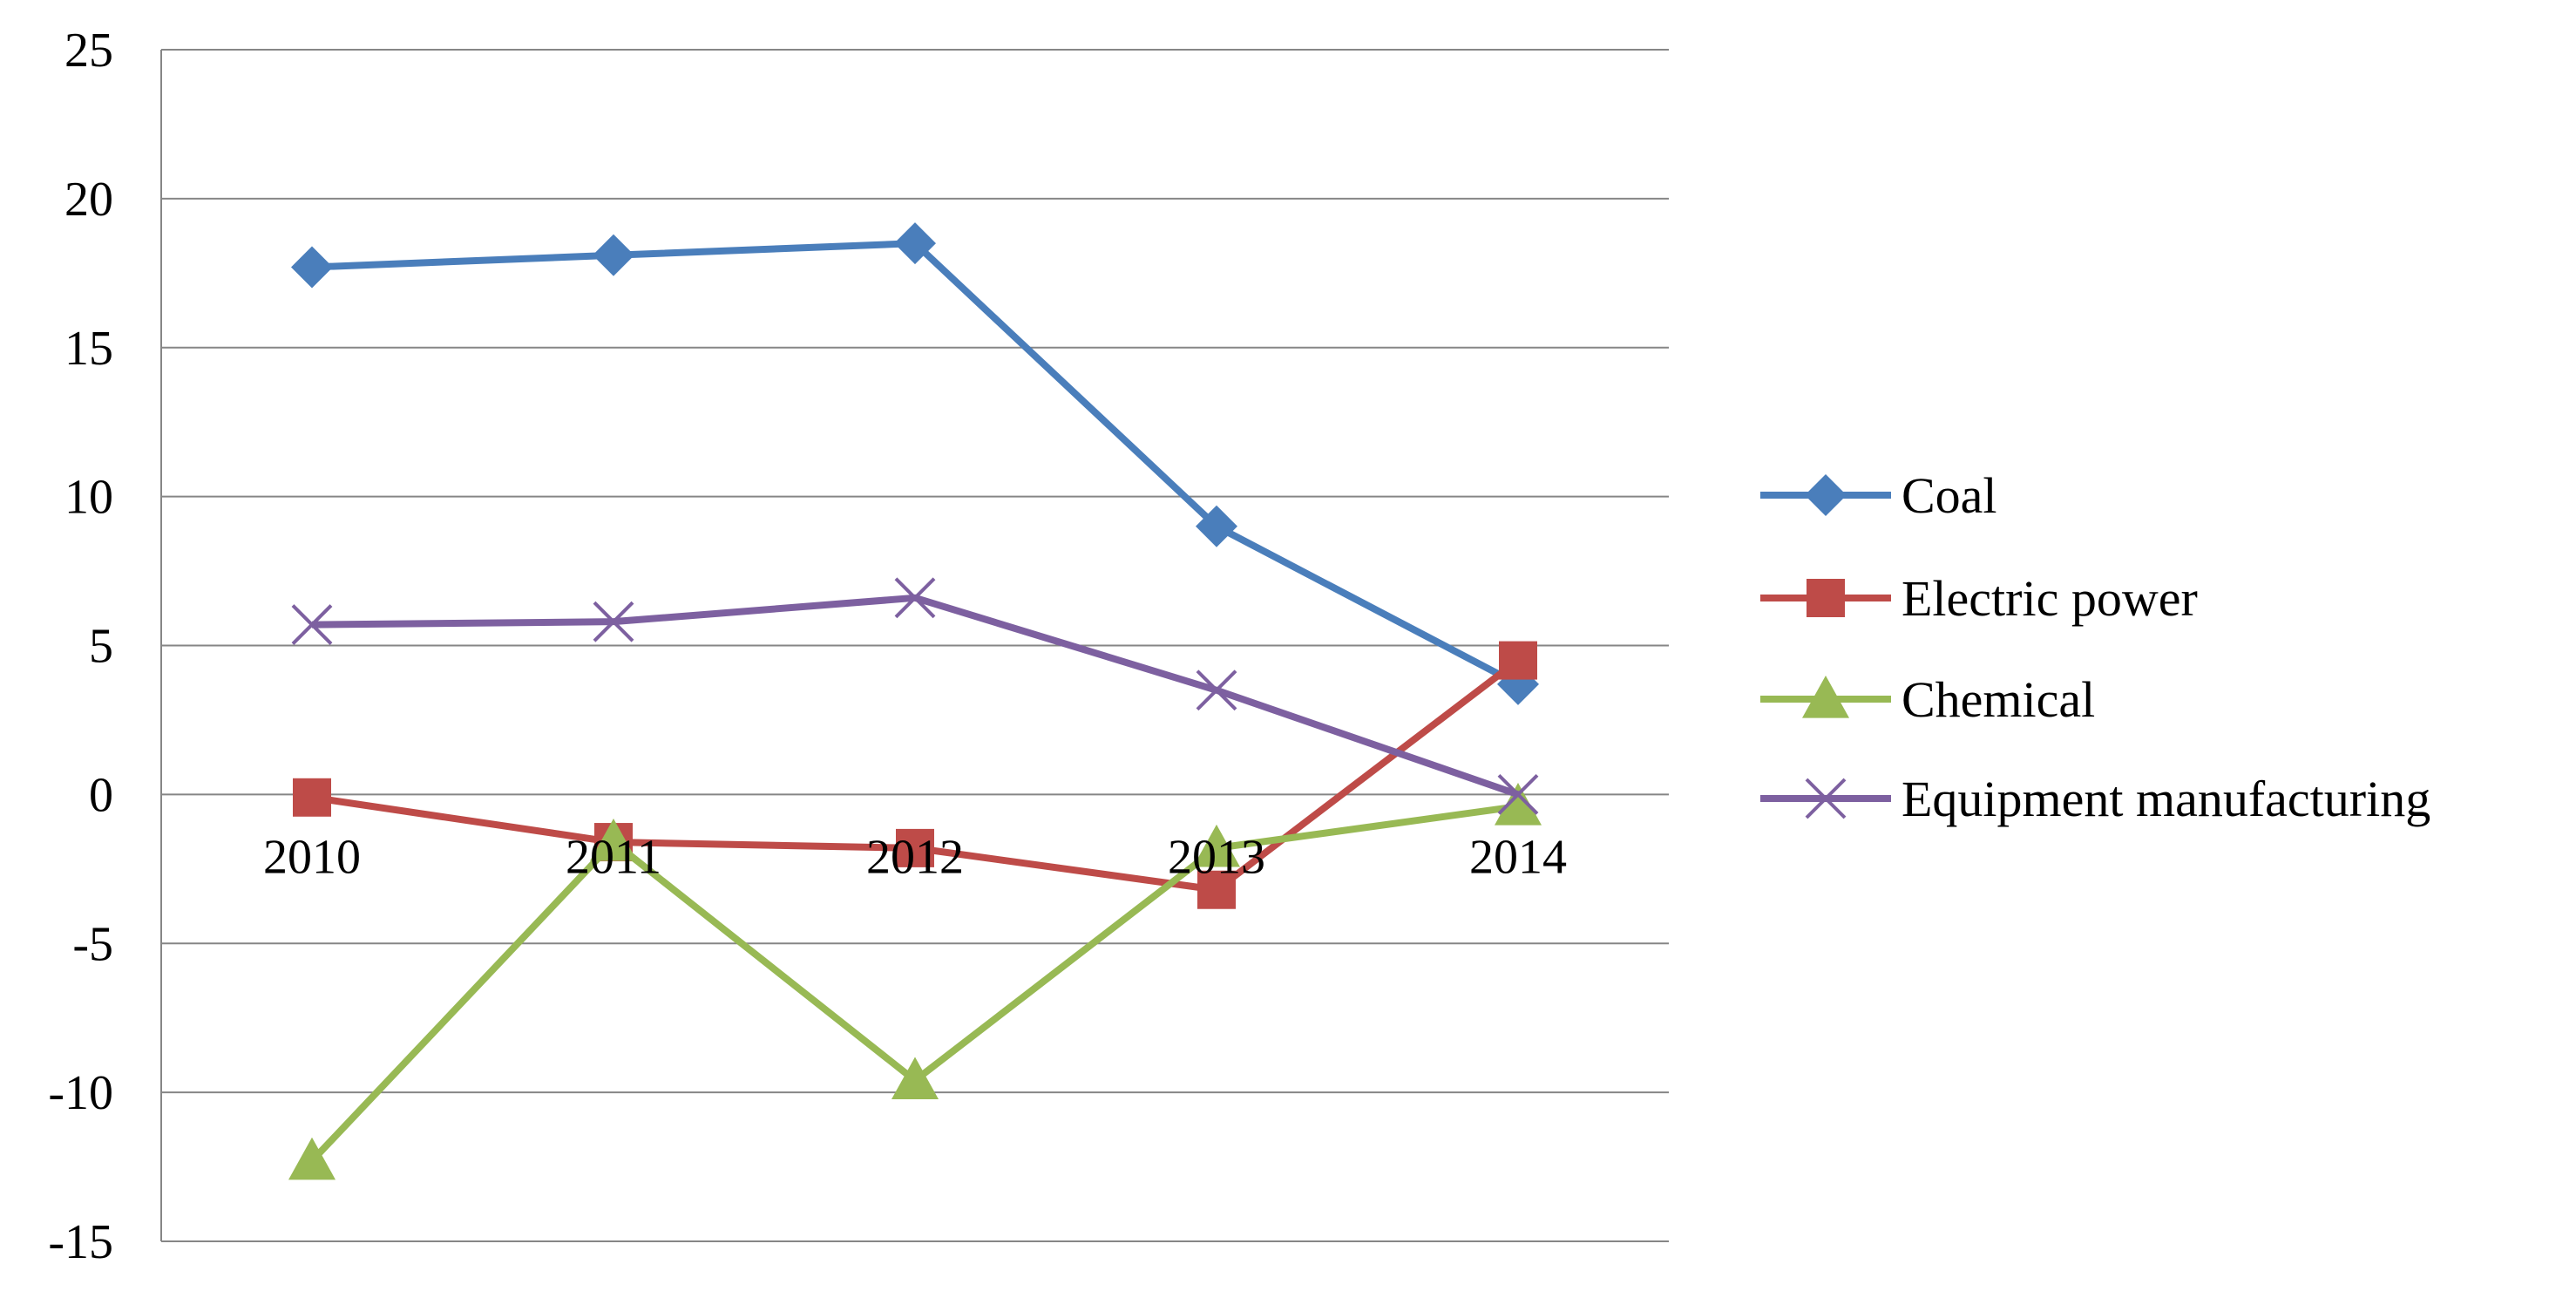 Image resolution: width=2576 pixels, height=1298 pixels. I want to click on x-tick-label: 2012, so click(915, 857).